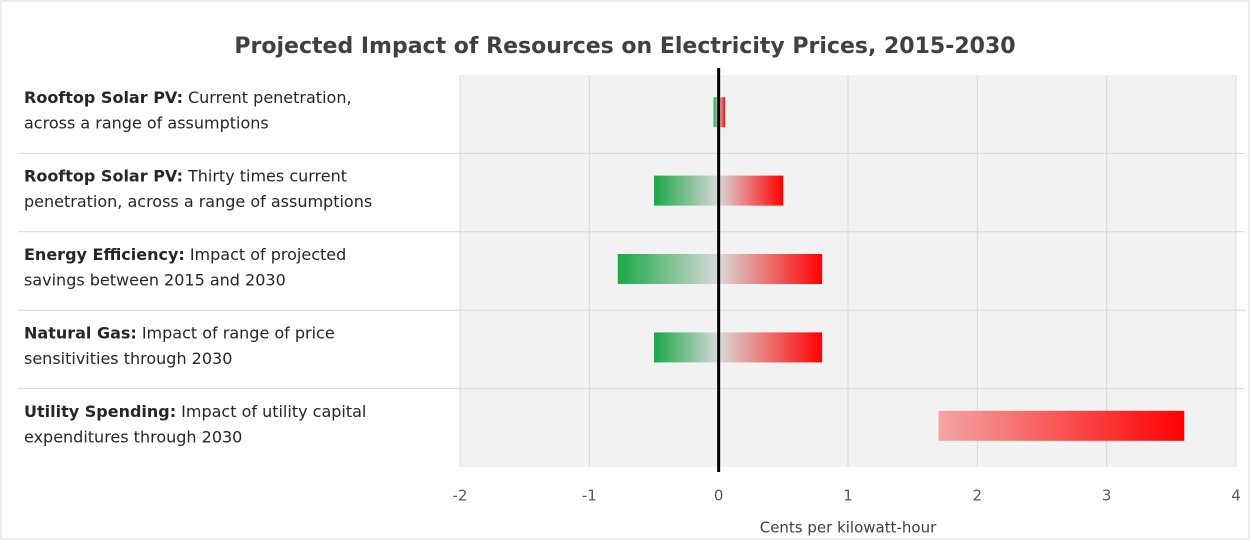  Describe the element at coordinates (185, 175) in the screenshot. I see `category-label: Rooftop Solar PV: Thirty times current` at that location.